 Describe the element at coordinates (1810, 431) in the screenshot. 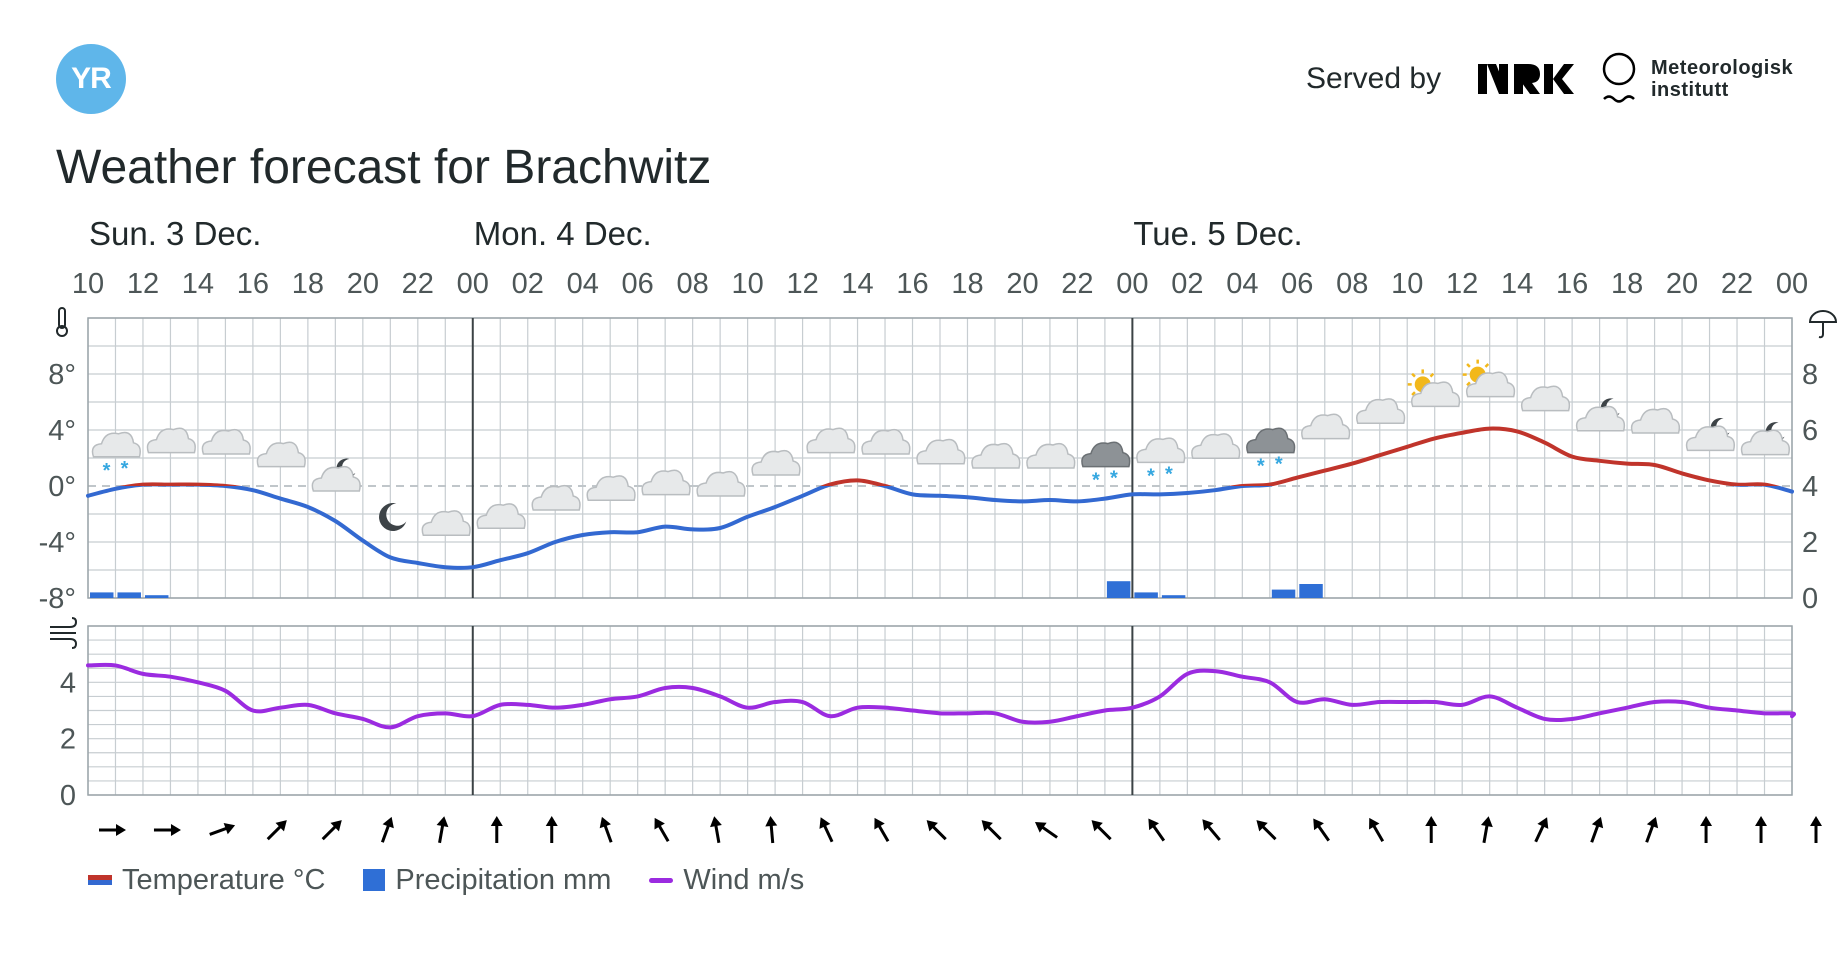

I see `precip-axis-label: 6` at that location.